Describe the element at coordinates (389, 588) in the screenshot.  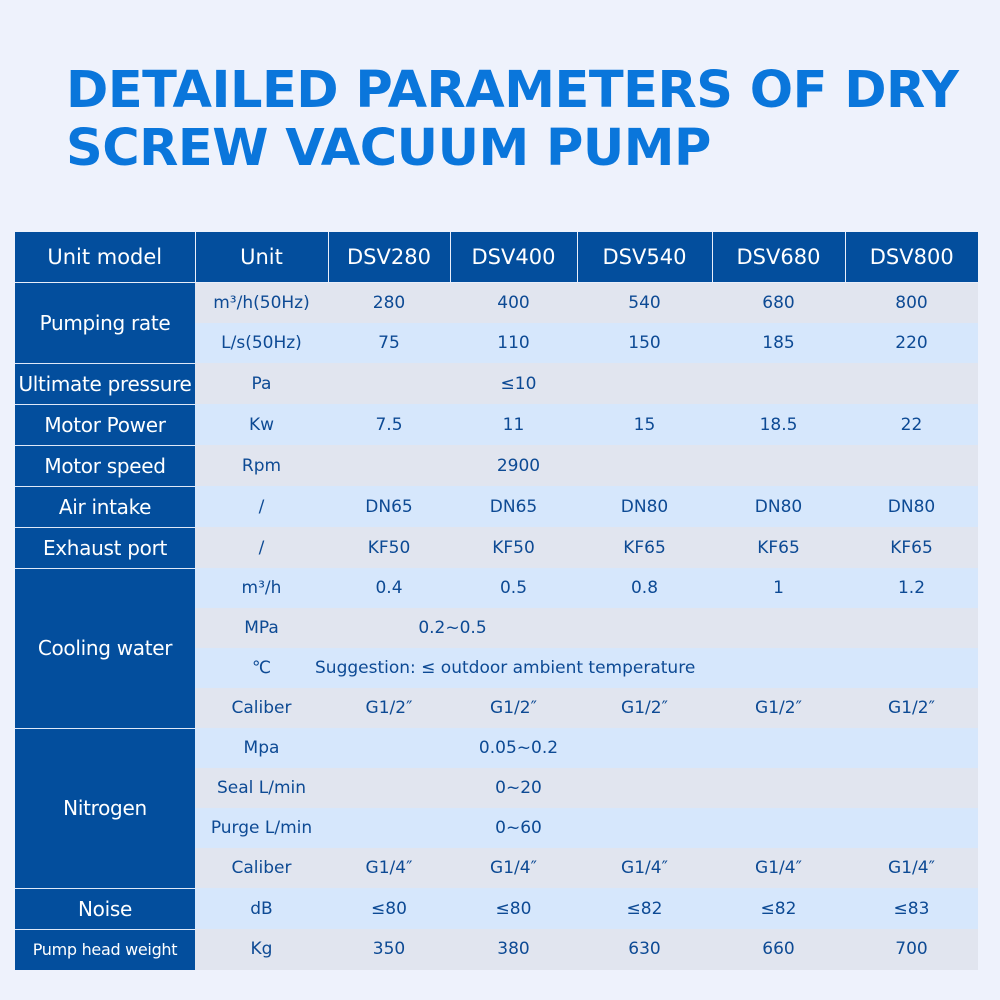
I see `value-cell: 0.4` at that location.